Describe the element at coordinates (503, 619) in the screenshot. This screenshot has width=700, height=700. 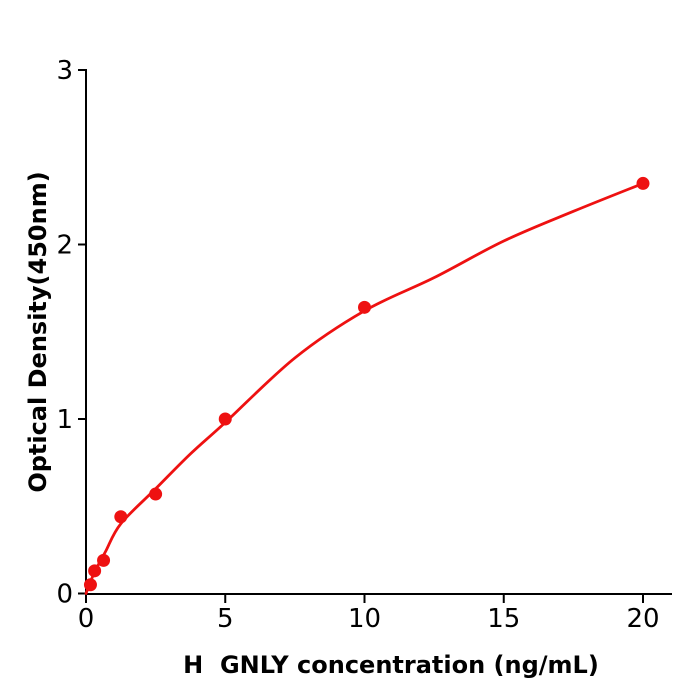
I see `x-tick-label: 15` at that location.